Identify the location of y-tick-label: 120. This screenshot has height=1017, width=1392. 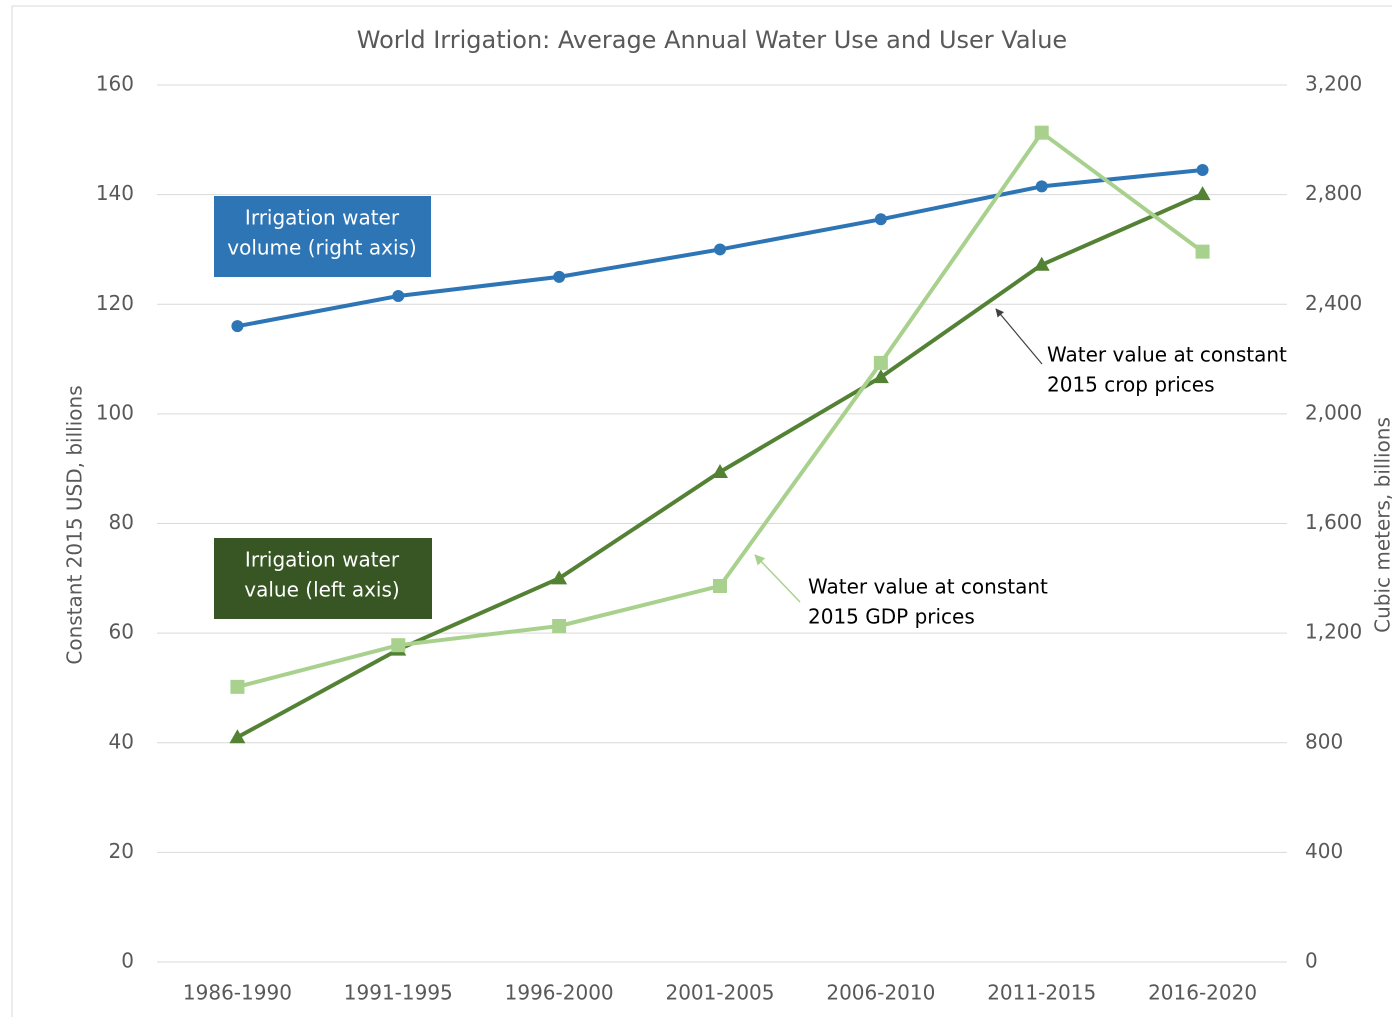
(115, 303).